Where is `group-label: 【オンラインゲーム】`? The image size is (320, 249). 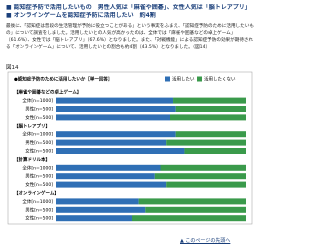
group-label: 【オンラインゲーム】 is located at coordinates (36, 193).